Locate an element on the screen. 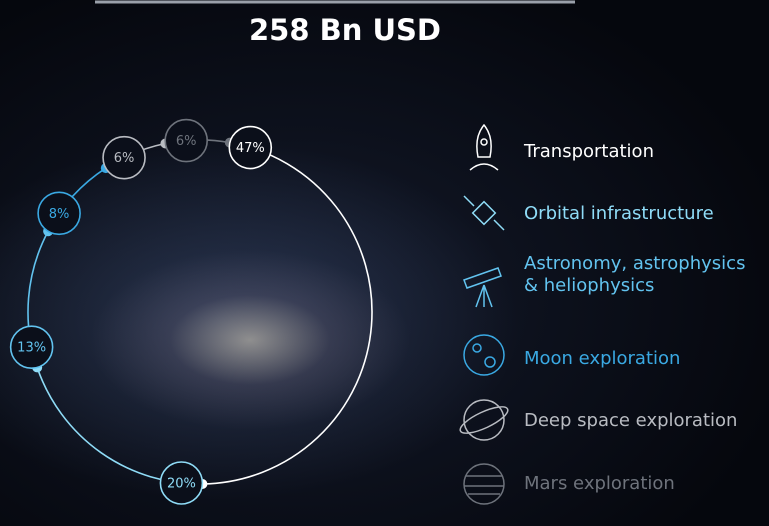  ring-segment is located at coordinates (287, 313).